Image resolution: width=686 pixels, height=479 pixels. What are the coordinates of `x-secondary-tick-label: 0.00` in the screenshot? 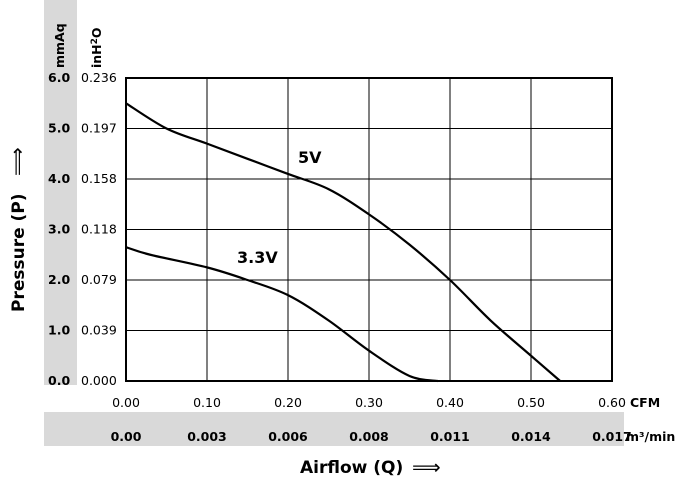 It's located at (126, 436).